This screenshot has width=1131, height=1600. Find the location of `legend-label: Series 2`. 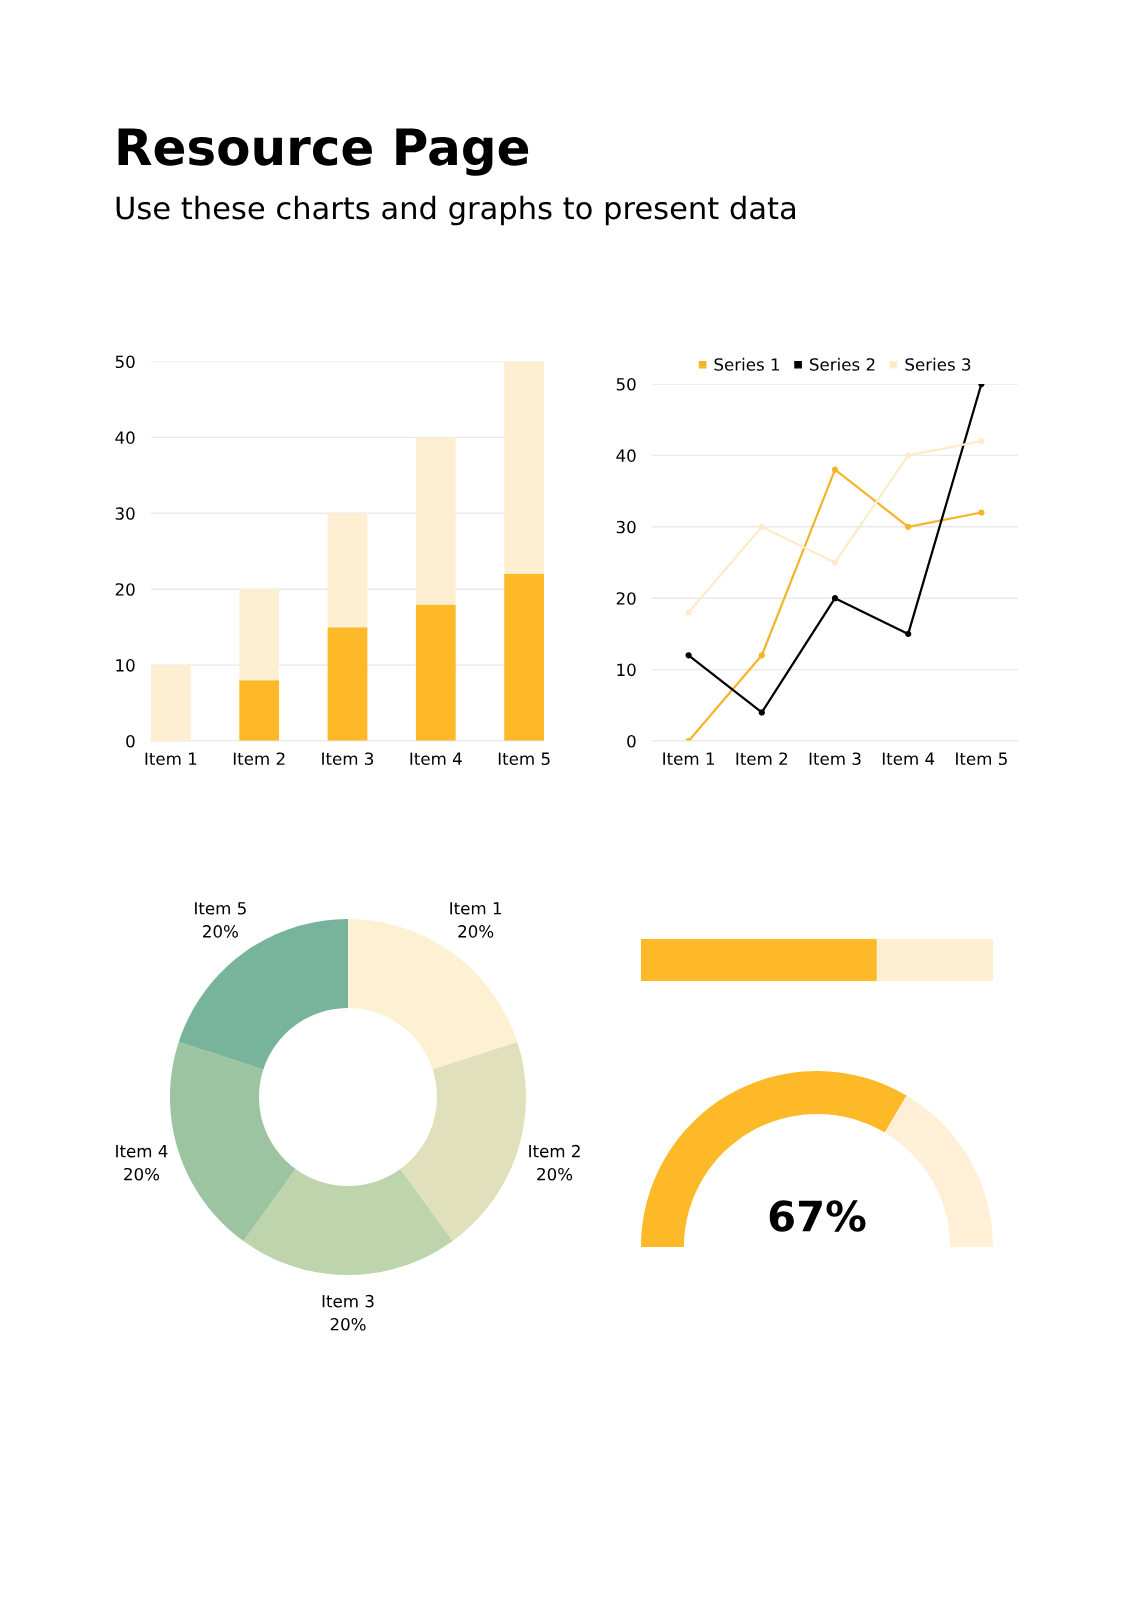

legend-label: Series 2 is located at coordinates (842, 364).